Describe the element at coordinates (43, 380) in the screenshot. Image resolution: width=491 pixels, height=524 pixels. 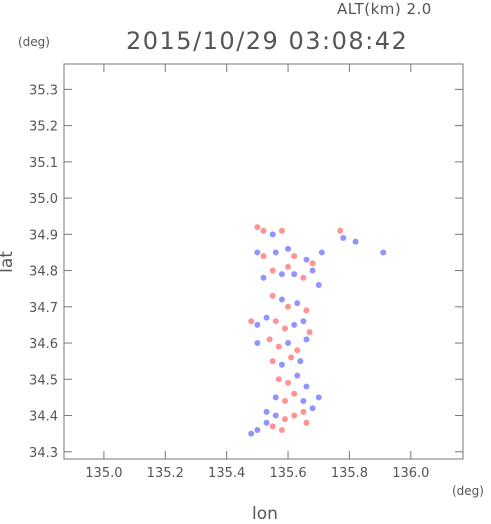
I see `y-tick-label: 34.5` at that location.